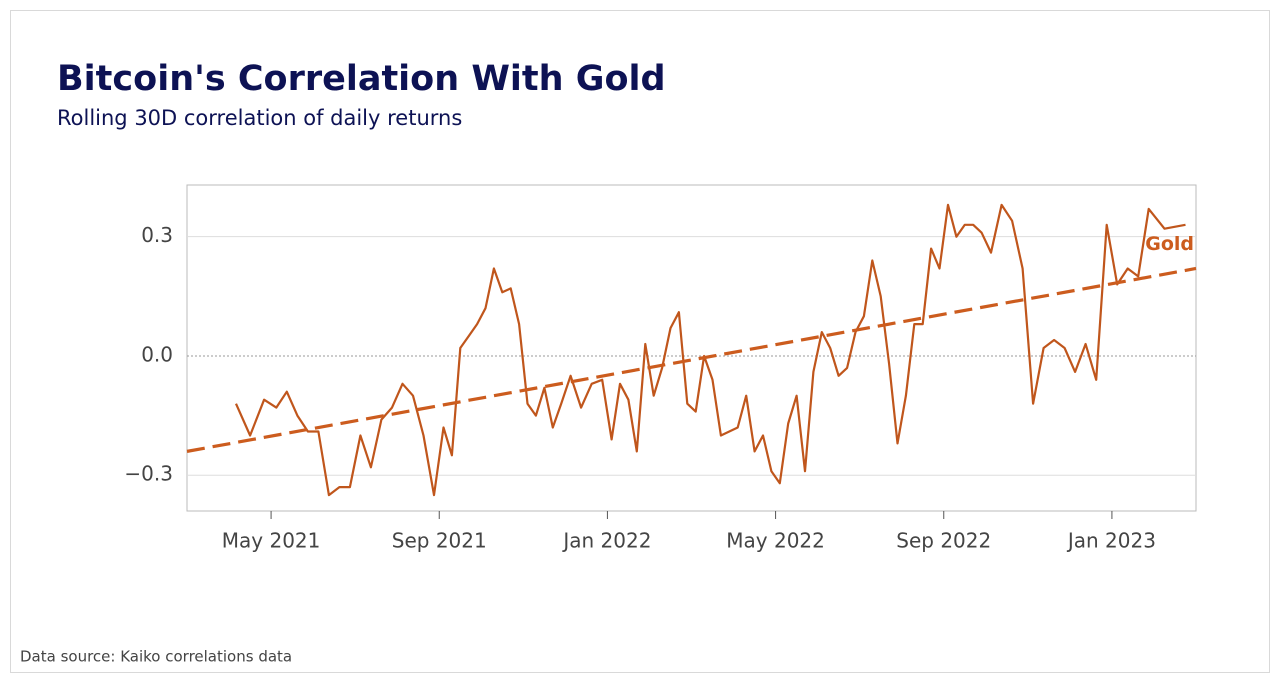  I want to click on x-tick-label: Sep 2022, so click(943, 541).